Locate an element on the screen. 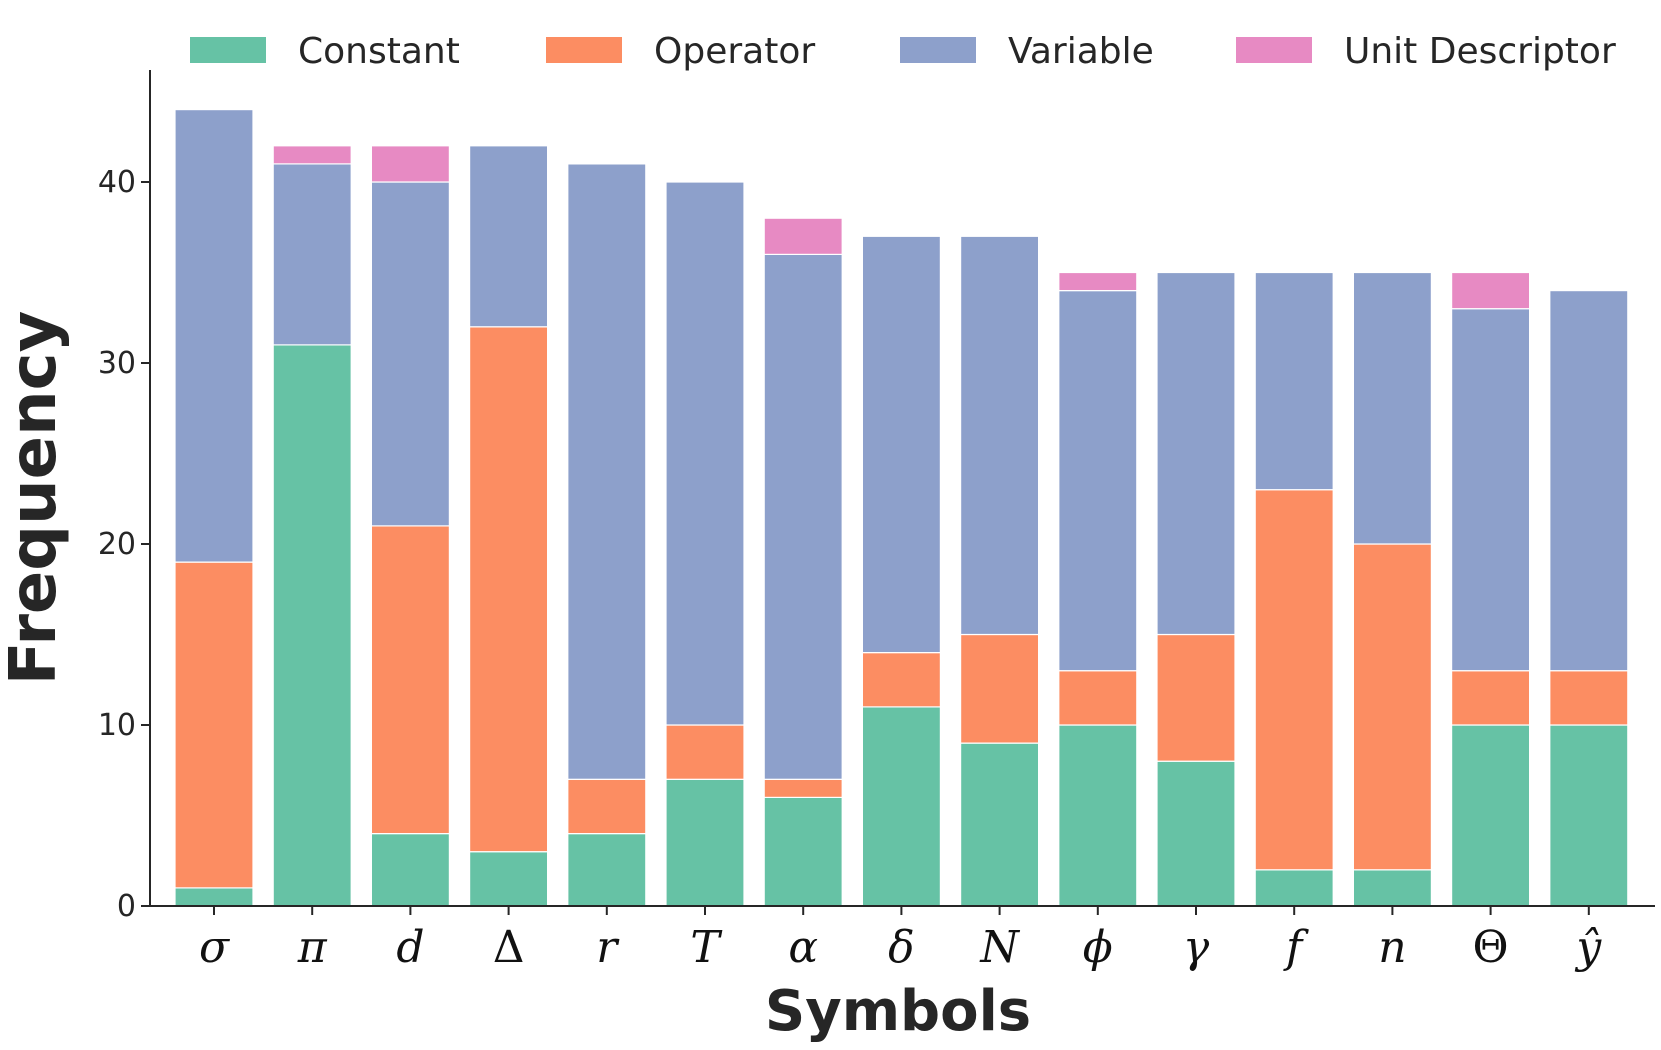  x-axis-title: Symbols is located at coordinates (898, 1011).